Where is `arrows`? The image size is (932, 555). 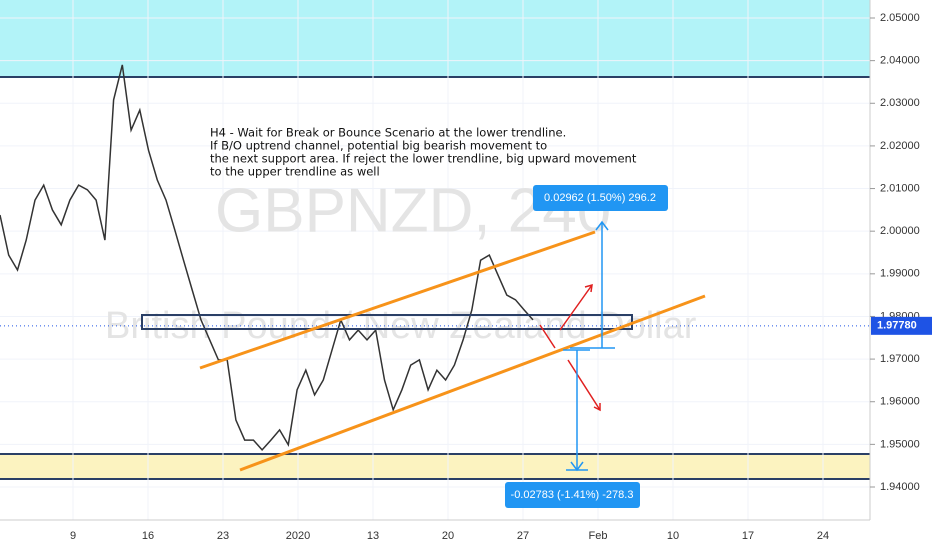 arrows is located at coordinates (570, 347).